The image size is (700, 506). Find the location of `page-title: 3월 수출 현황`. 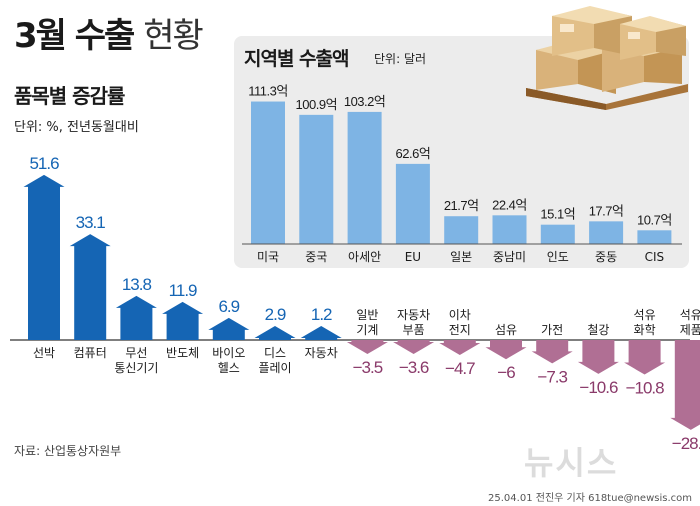

page-title: 3월 수출 현황 is located at coordinates (109, 32).